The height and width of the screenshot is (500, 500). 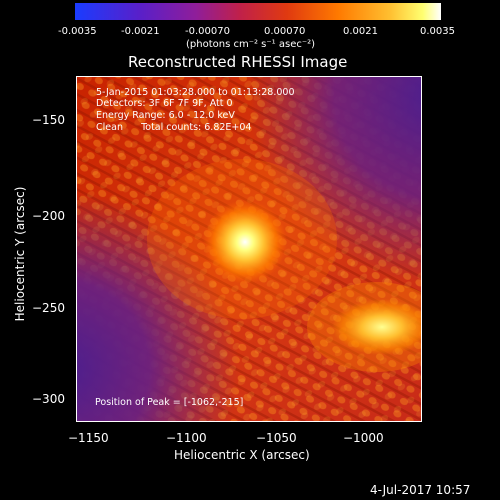 I want to click on peak-source, so click(x=245, y=242).